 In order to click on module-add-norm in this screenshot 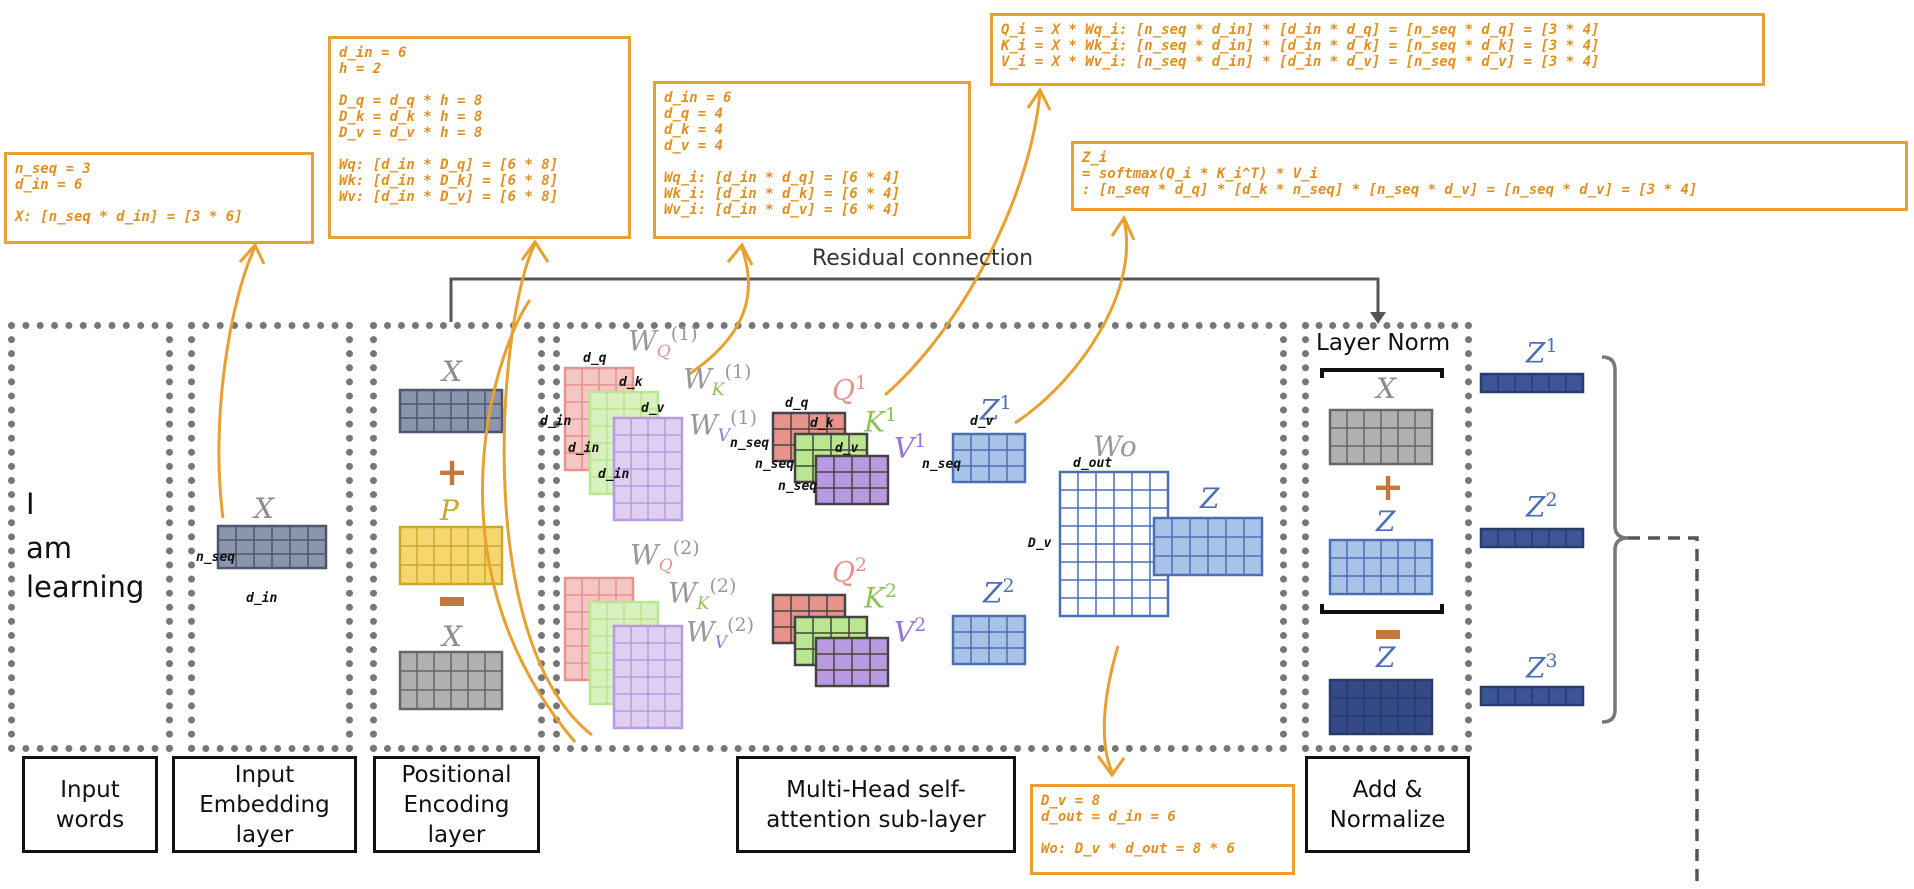, I will do `click(1387, 537)`.